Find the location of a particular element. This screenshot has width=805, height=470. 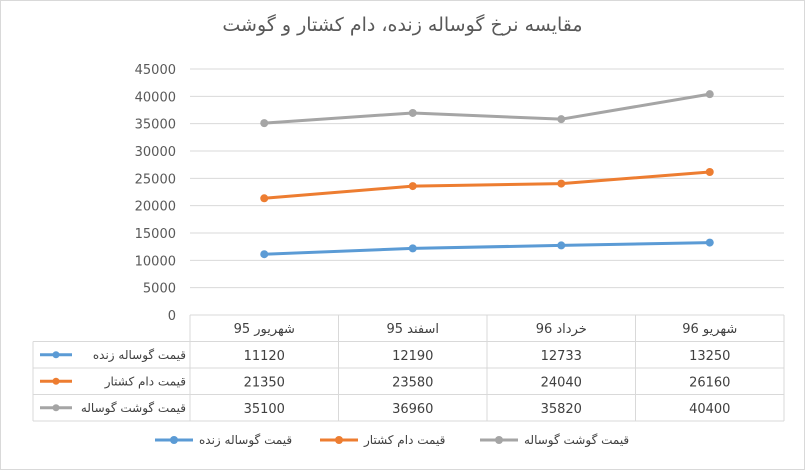

y-tick-label: 0 is located at coordinates (172, 316).